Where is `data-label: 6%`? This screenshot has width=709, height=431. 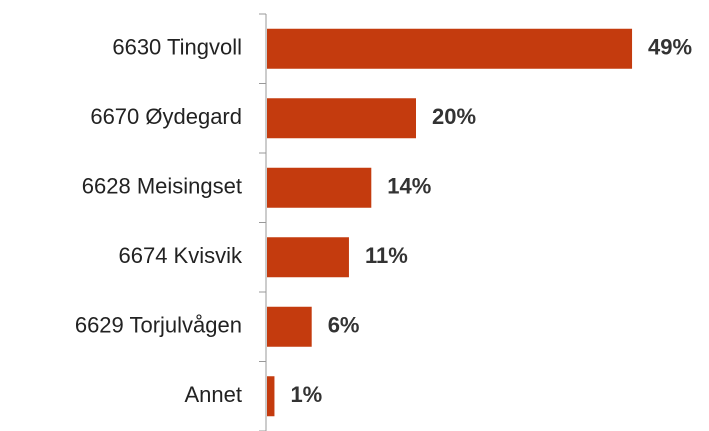
data-label: 6% is located at coordinates (344, 325).